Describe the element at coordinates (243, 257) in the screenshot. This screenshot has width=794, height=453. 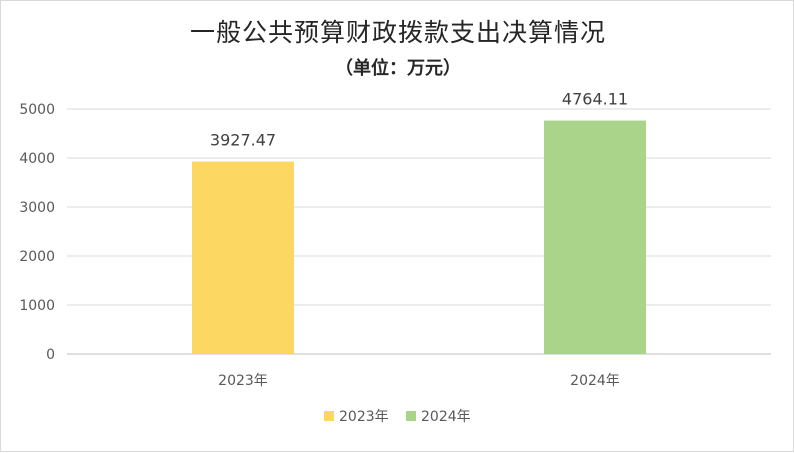
I see `bar-2023年` at that location.